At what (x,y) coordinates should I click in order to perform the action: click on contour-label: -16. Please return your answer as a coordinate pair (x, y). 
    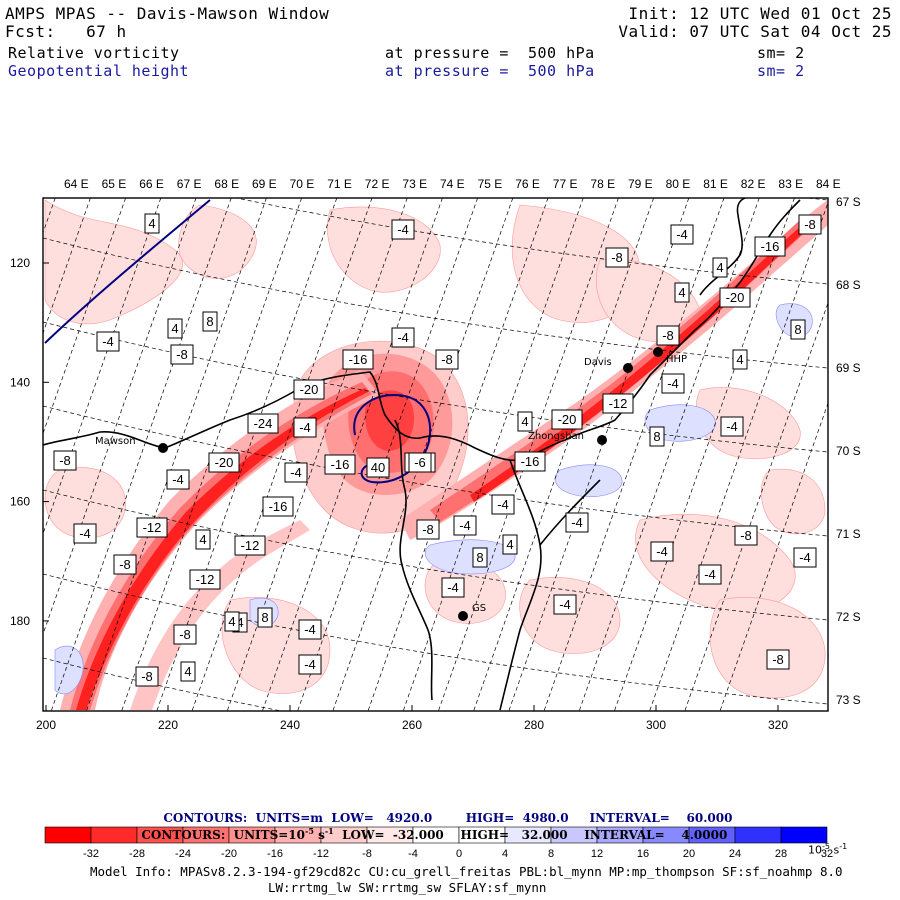
    Looking at the image, I should click on (530, 461).